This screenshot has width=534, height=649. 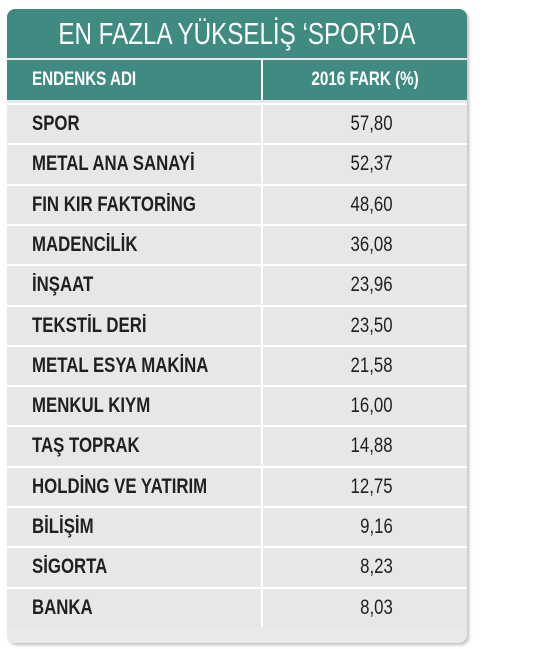 I want to click on table-row: İNŞAAT 23,96, so click(x=237, y=284).